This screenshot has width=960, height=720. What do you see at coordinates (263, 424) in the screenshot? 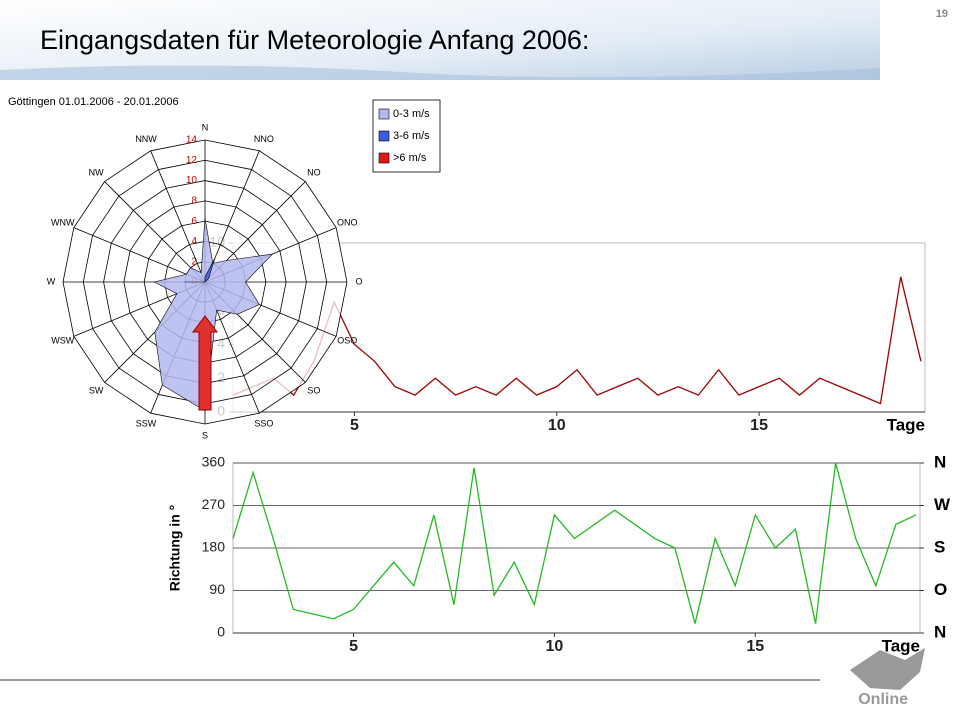
I see `direction-label: SSO` at bounding box center [263, 424].